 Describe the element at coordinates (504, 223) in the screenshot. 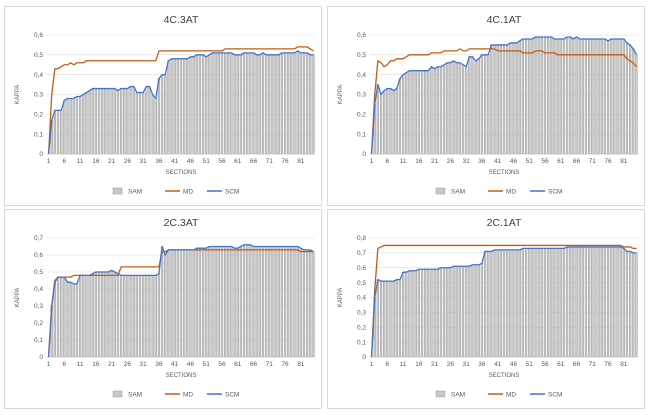

I see `chart-title: 2C.1AT` at that location.